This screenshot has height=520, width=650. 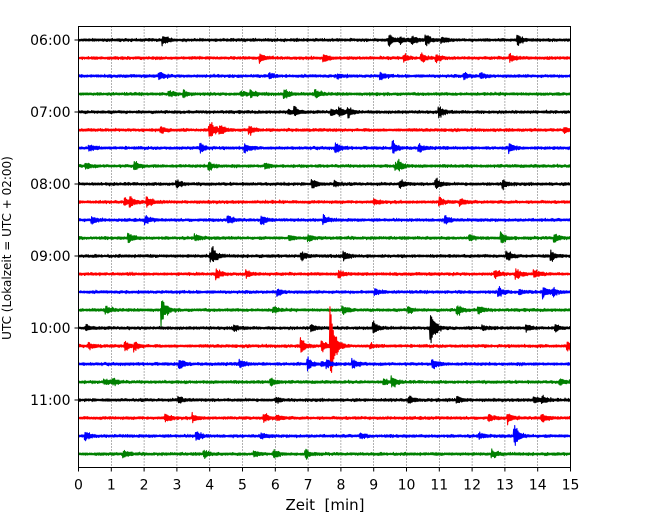 I want to click on x-tick-label: 0, so click(x=78, y=486).